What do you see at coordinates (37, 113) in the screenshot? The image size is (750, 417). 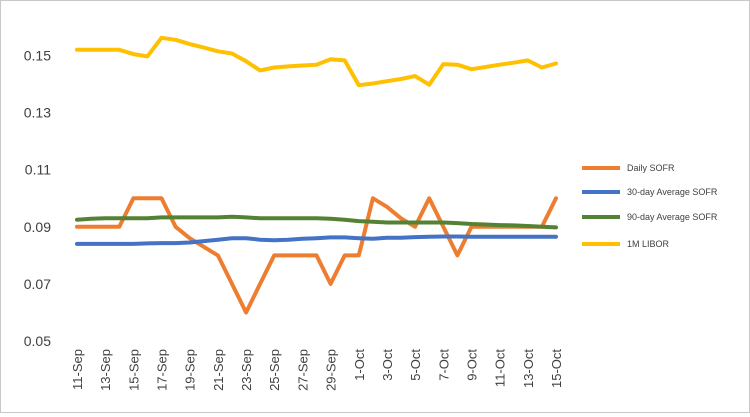 I see `y-tick-label: 0.13` at bounding box center [37, 113].